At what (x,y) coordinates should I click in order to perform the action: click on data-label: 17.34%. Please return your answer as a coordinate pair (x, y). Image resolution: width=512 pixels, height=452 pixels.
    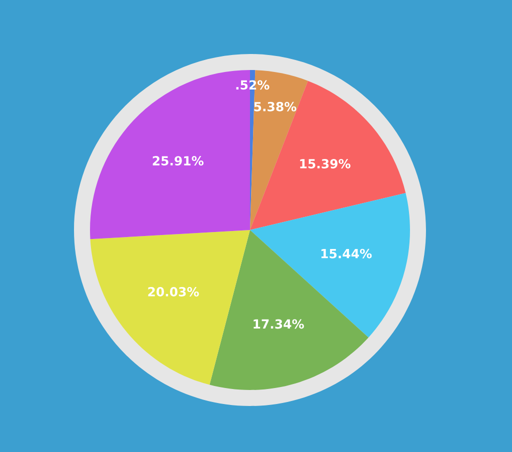
    Looking at the image, I should click on (279, 324).